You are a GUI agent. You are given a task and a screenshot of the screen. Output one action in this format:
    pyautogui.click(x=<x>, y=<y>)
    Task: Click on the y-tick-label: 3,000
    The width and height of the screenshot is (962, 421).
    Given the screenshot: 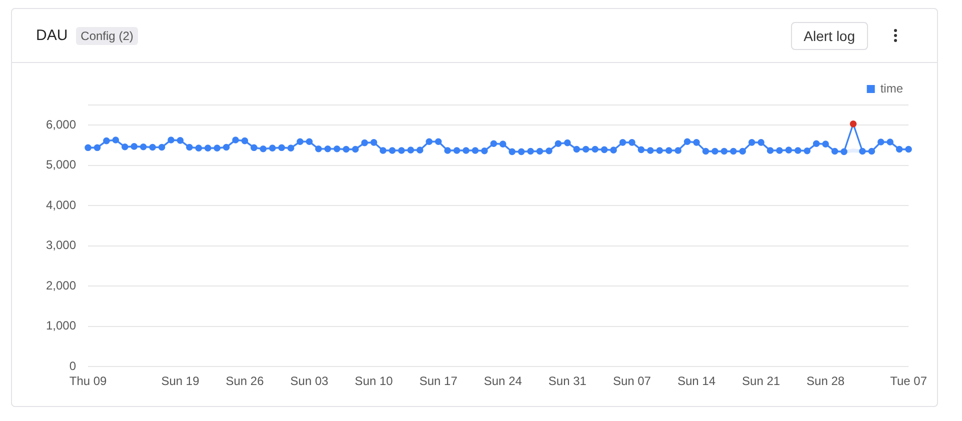 What is the action you would take?
    pyautogui.click(x=61, y=245)
    